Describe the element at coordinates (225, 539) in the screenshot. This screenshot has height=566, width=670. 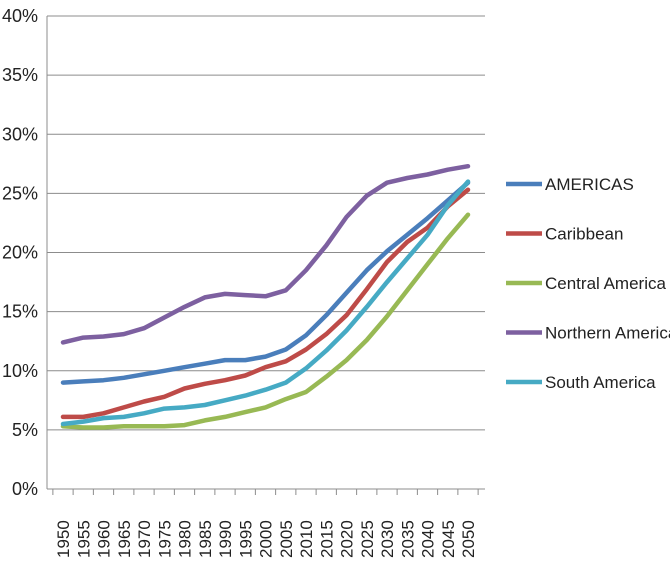
I see `x-tick-label: 1990` at that location.